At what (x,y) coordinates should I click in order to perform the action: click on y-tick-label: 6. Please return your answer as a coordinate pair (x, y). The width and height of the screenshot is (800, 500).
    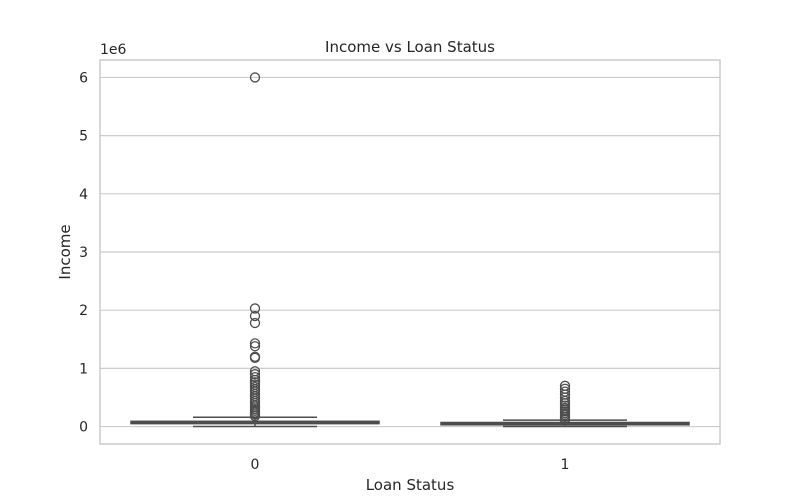
    Looking at the image, I should click on (83, 78).